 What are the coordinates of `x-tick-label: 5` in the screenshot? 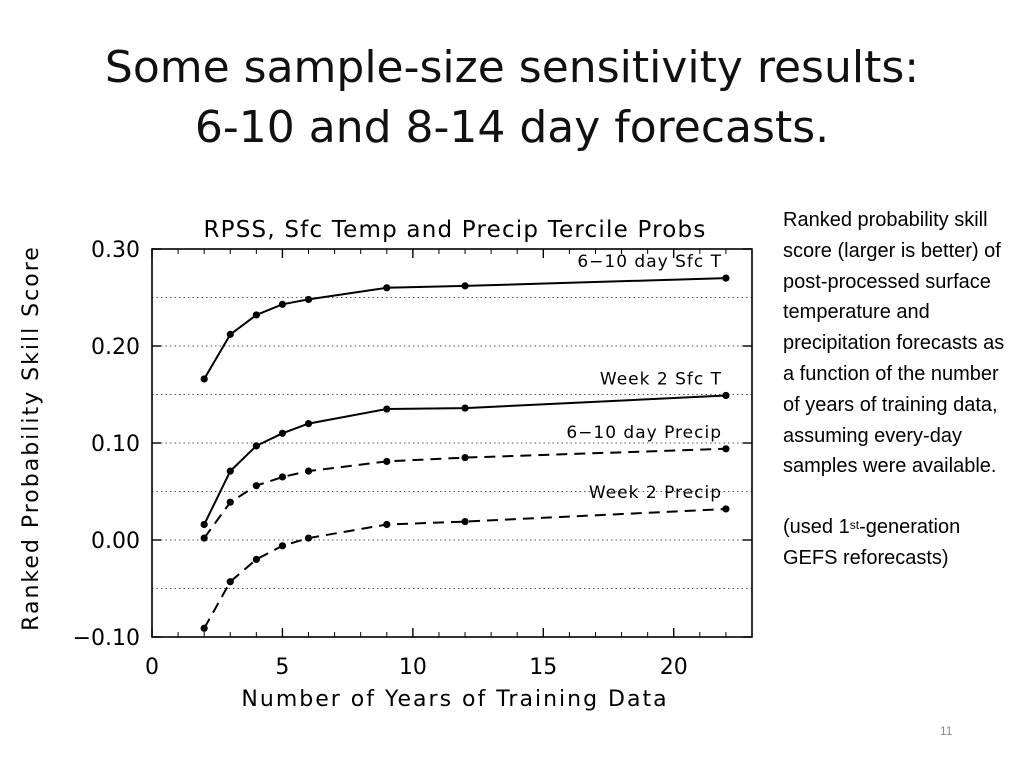 It's located at (282, 667).